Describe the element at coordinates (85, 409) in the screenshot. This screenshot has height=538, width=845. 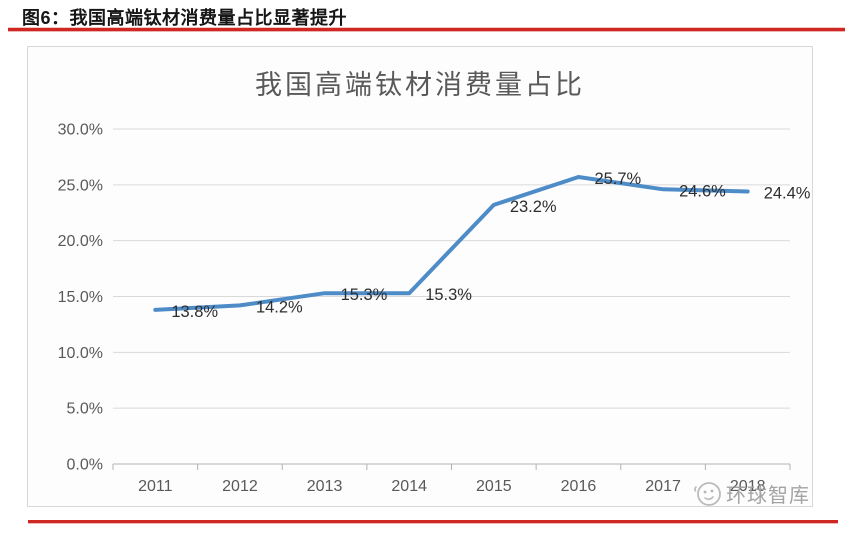
I see `y-tick-label: 5.0%` at that location.